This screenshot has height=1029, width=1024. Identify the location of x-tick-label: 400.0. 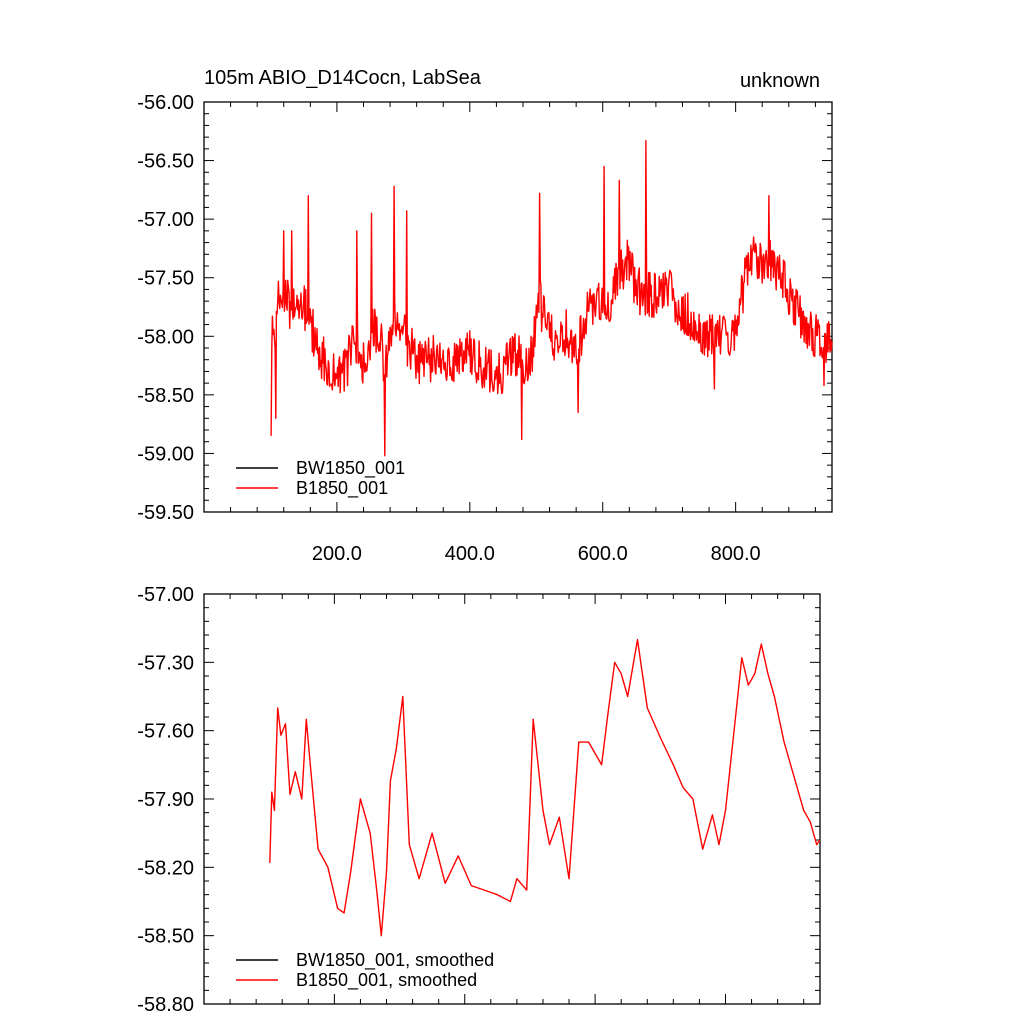
(470, 554).